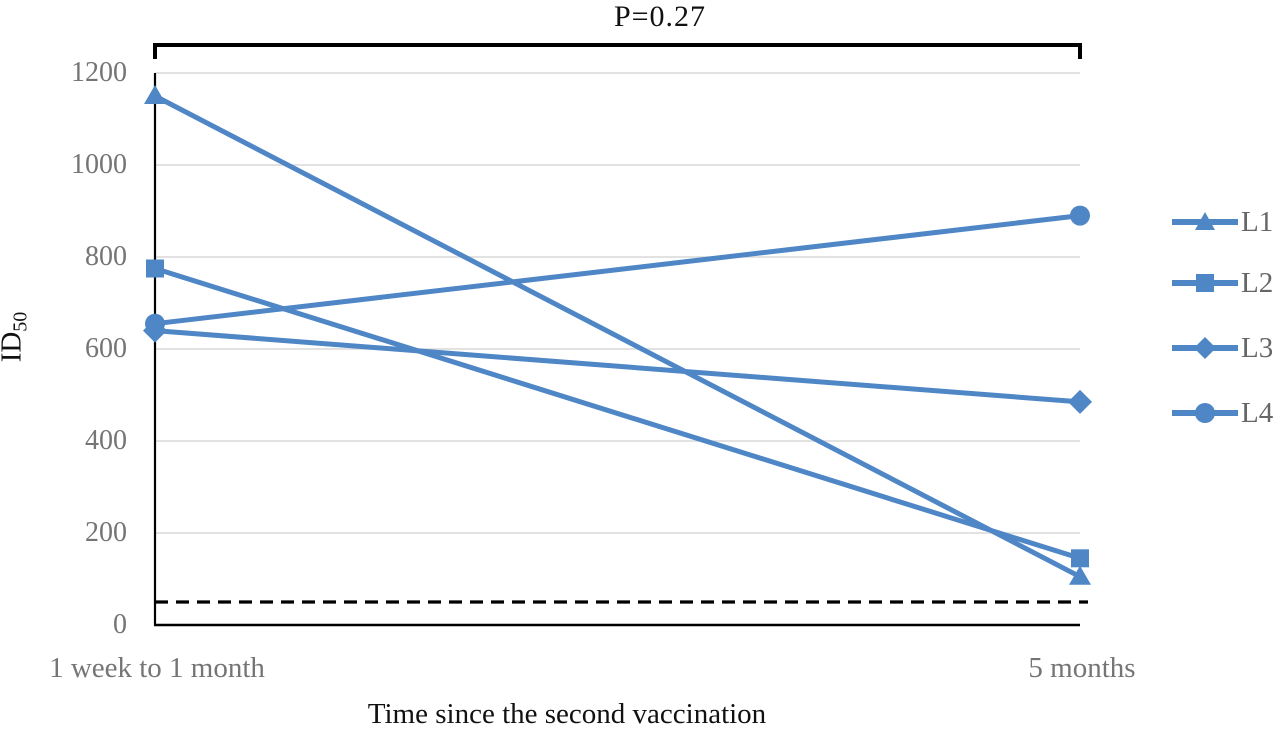  Describe the element at coordinates (1257, 282) in the screenshot. I see `legend-label: L2` at that location.